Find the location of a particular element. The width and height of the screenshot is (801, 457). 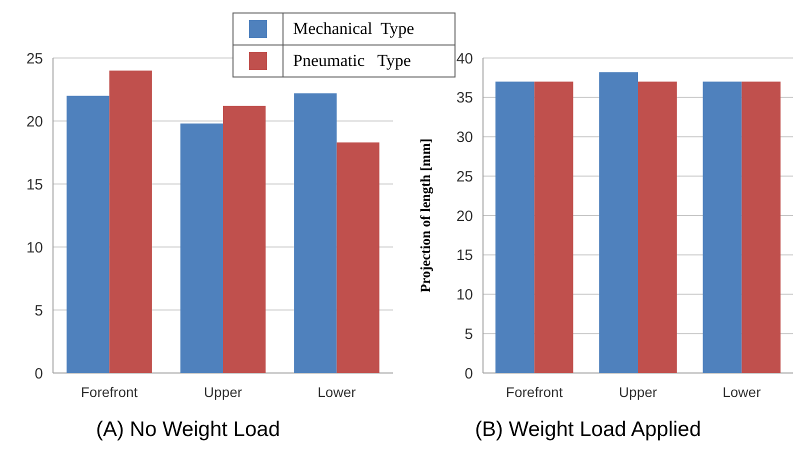

legend-label: Pneumatic Type is located at coordinates (352, 60).